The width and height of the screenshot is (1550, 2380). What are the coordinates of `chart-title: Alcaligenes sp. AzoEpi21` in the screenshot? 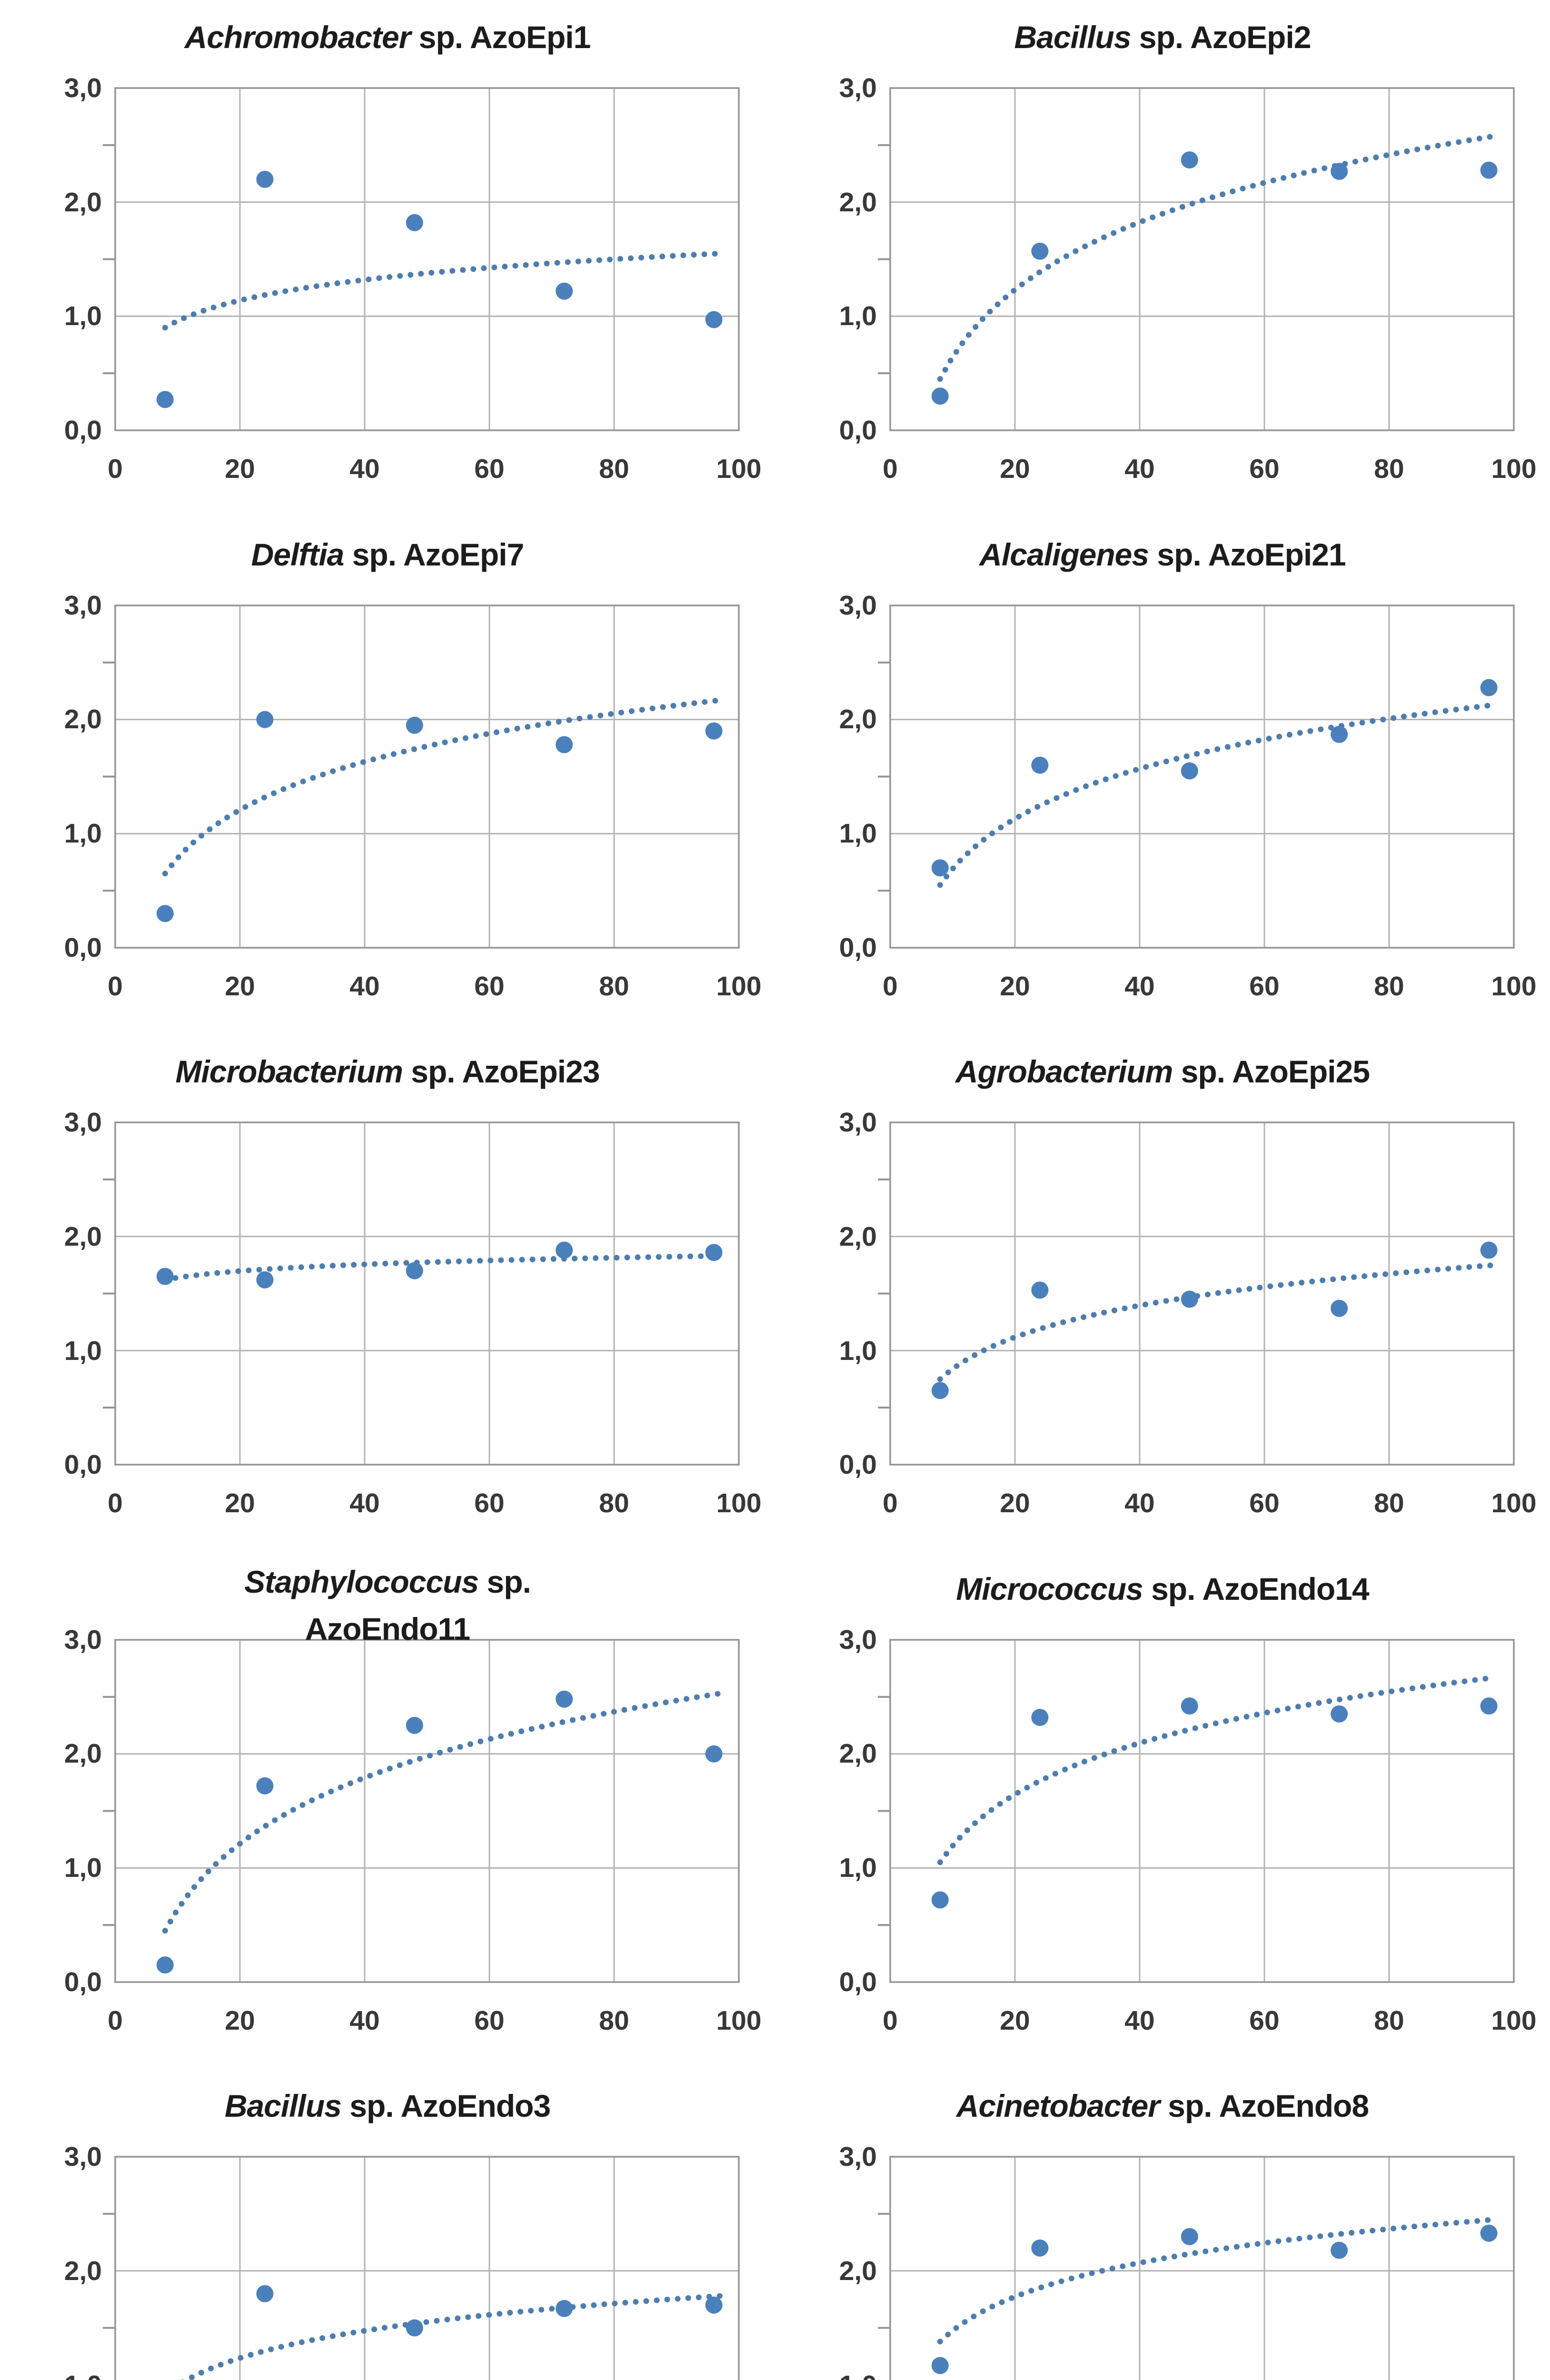 It's located at (1162, 555).